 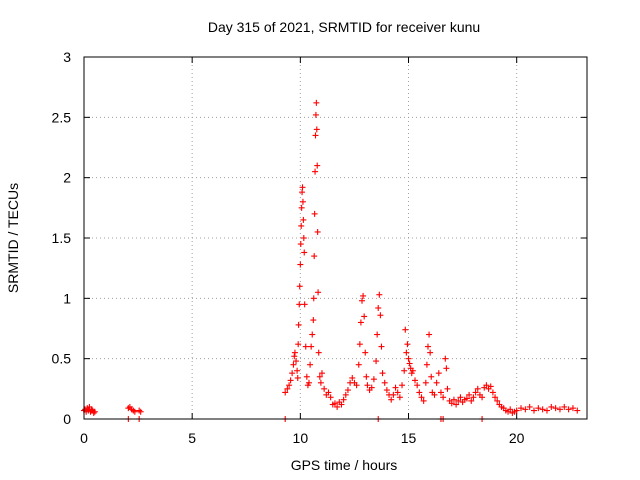 What do you see at coordinates (517, 438) in the screenshot?
I see `x-tick-label: 20` at bounding box center [517, 438].